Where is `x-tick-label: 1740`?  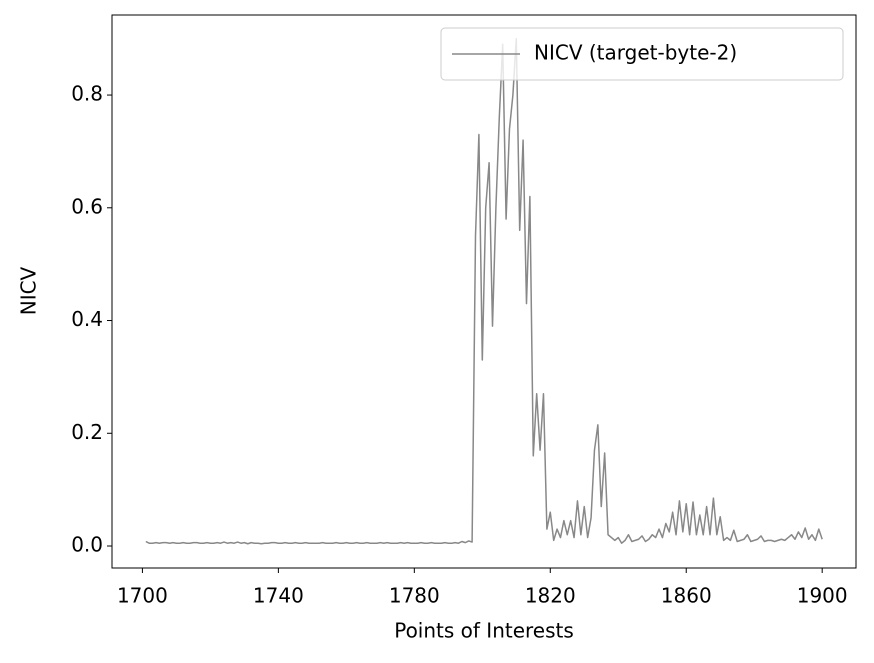 x-tick-label: 1740 is located at coordinates (278, 596).